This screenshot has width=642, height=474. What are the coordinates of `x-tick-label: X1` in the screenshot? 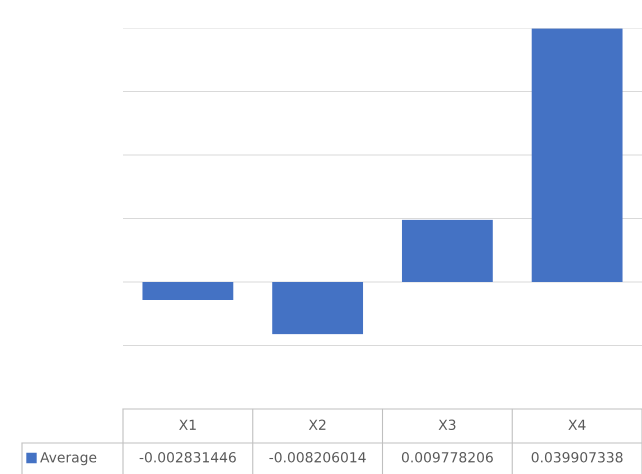 It's located at (187, 425).